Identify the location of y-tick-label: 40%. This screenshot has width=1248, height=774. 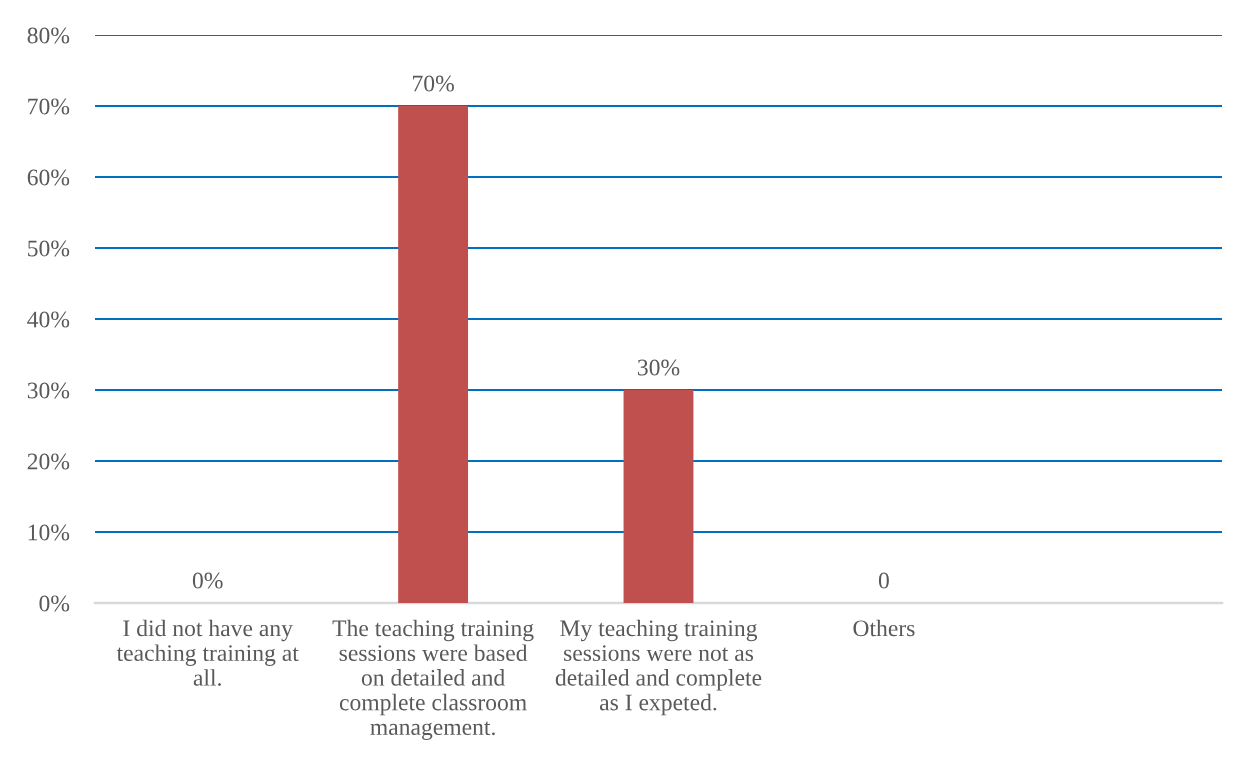
(48, 319).